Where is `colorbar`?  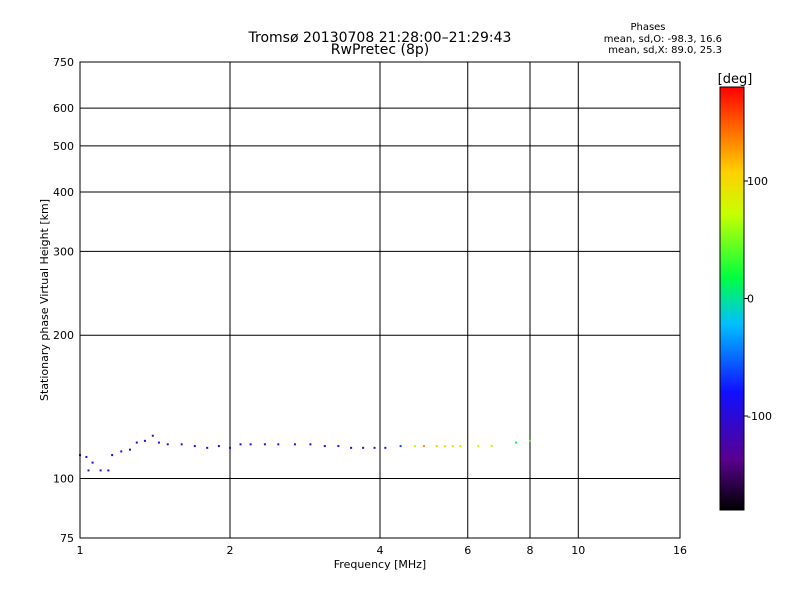 colorbar is located at coordinates (732, 298).